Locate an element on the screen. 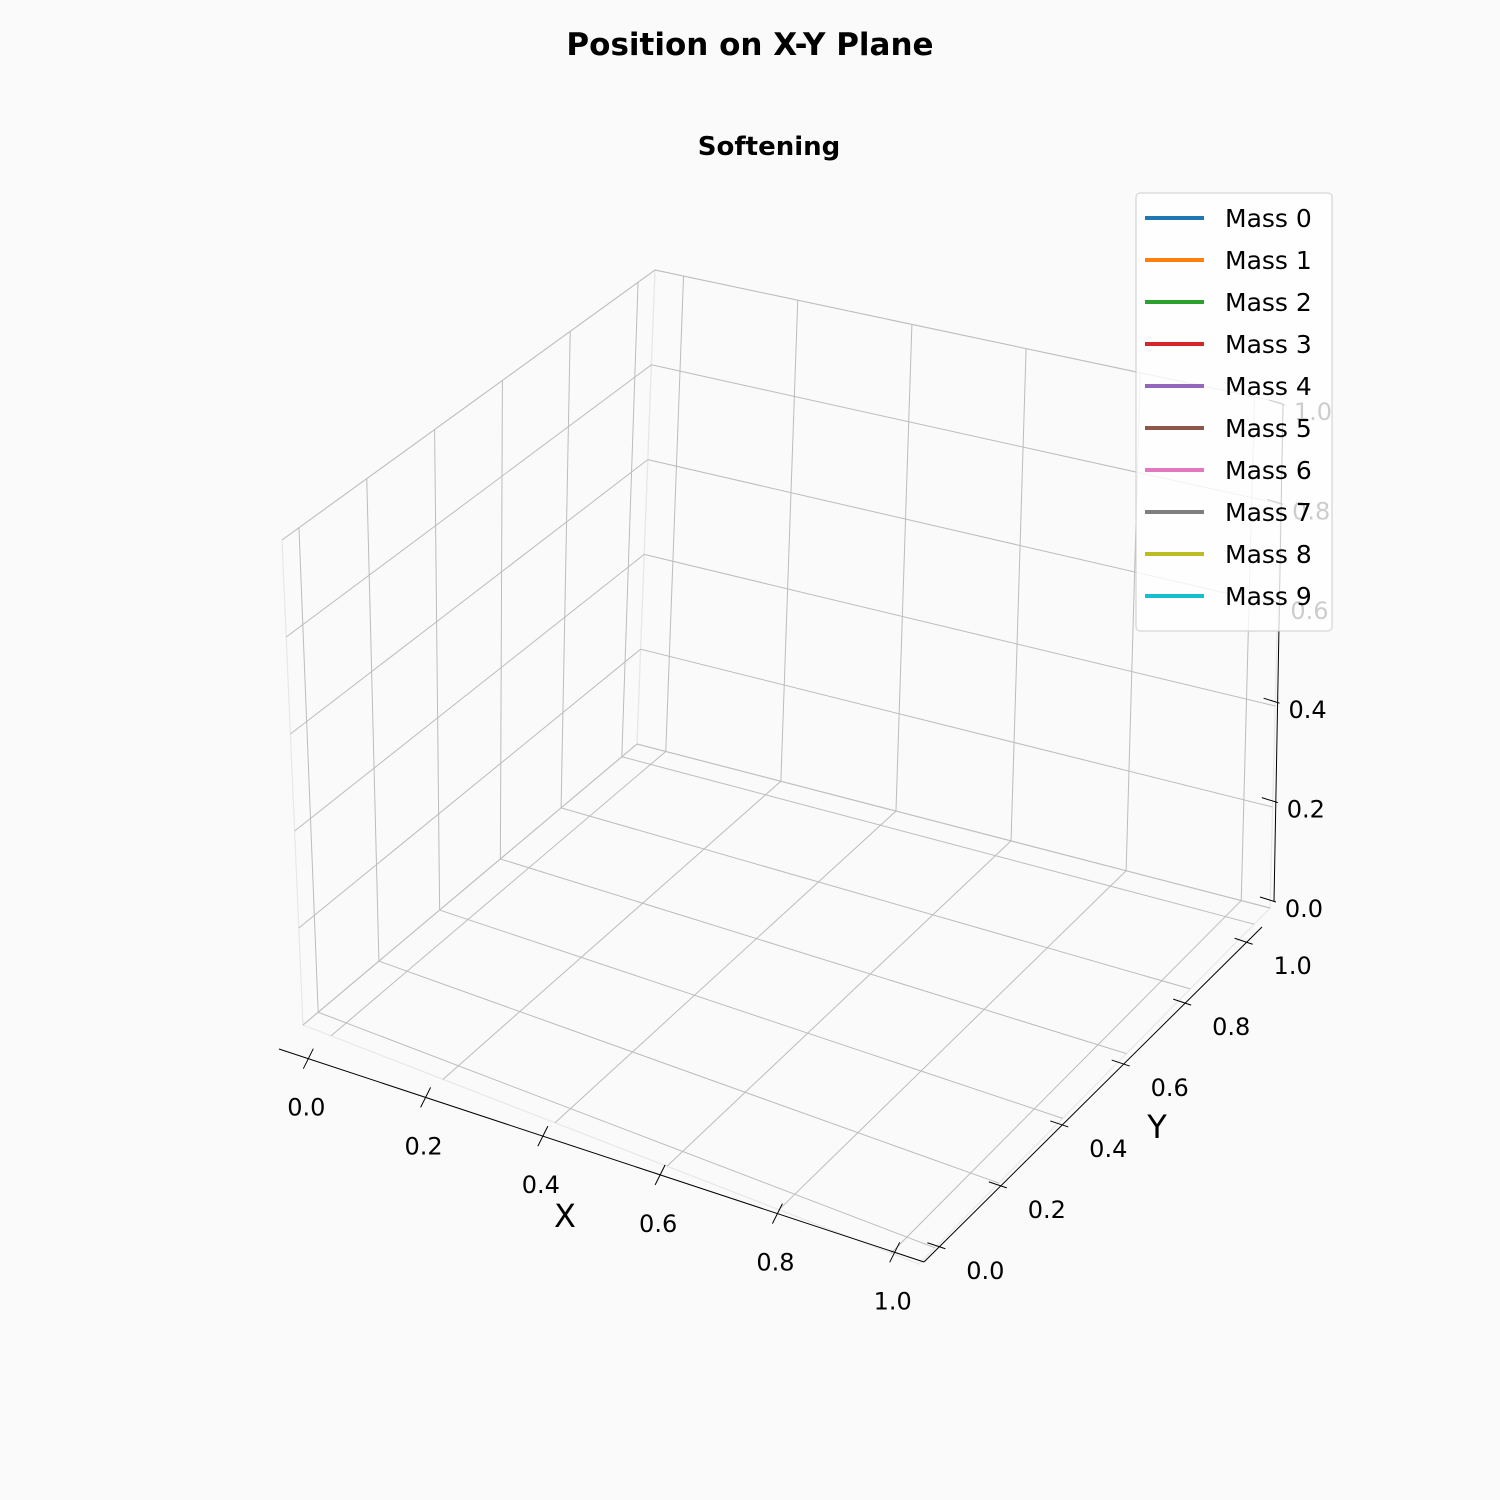  pane-left is located at coordinates (468, 647).